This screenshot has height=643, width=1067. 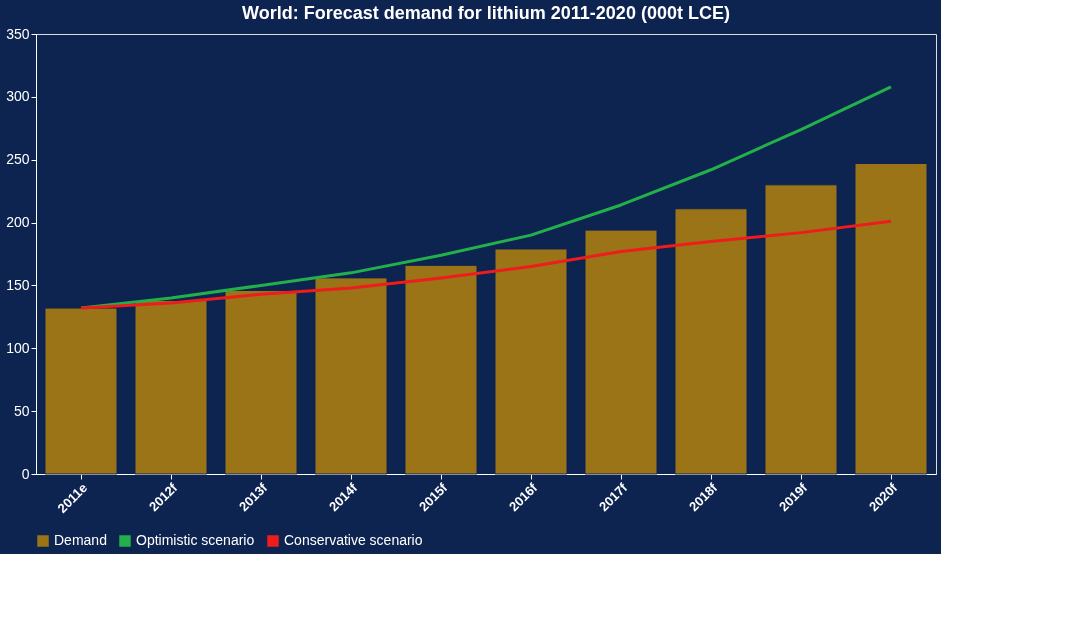 What do you see at coordinates (25, 473) in the screenshot?
I see `y-tick-label: 0` at bounding box center [25, 473].